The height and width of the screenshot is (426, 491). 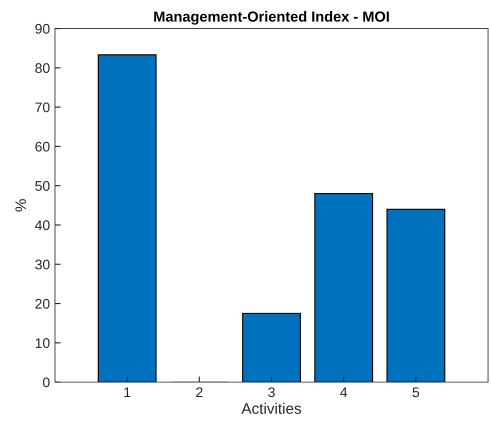 I want to click on y-tick-label: 20, so click(x=42, y=303).